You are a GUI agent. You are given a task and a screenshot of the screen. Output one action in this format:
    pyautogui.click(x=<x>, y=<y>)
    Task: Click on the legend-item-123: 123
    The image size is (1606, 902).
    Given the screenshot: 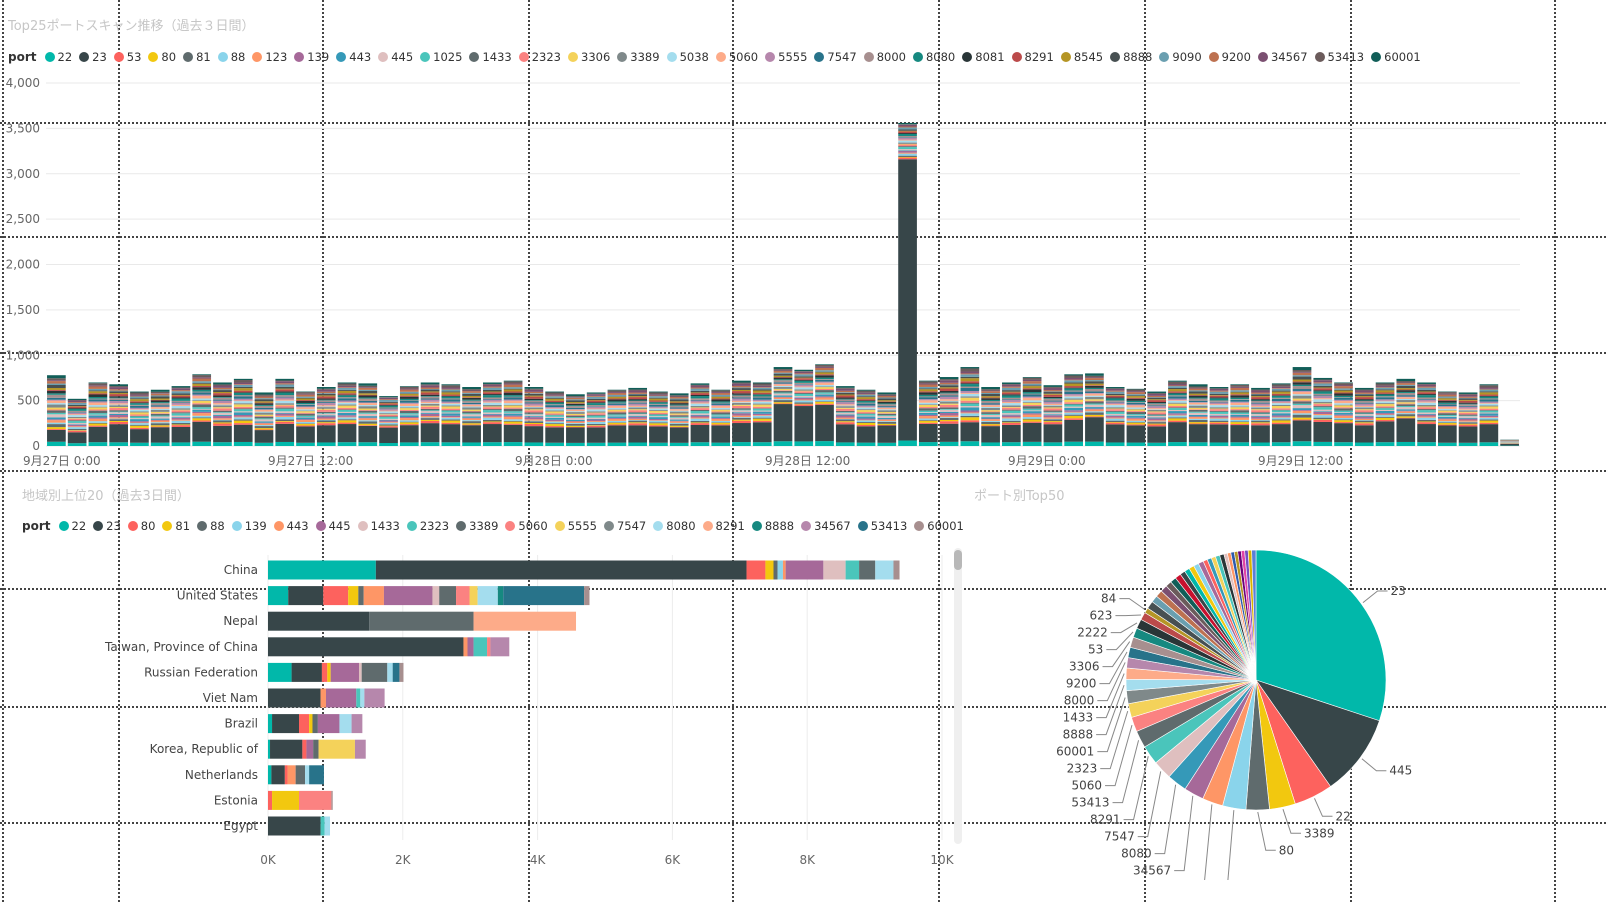 What is the action you would take?
    pyautogui.click(x=269, y=57)
    